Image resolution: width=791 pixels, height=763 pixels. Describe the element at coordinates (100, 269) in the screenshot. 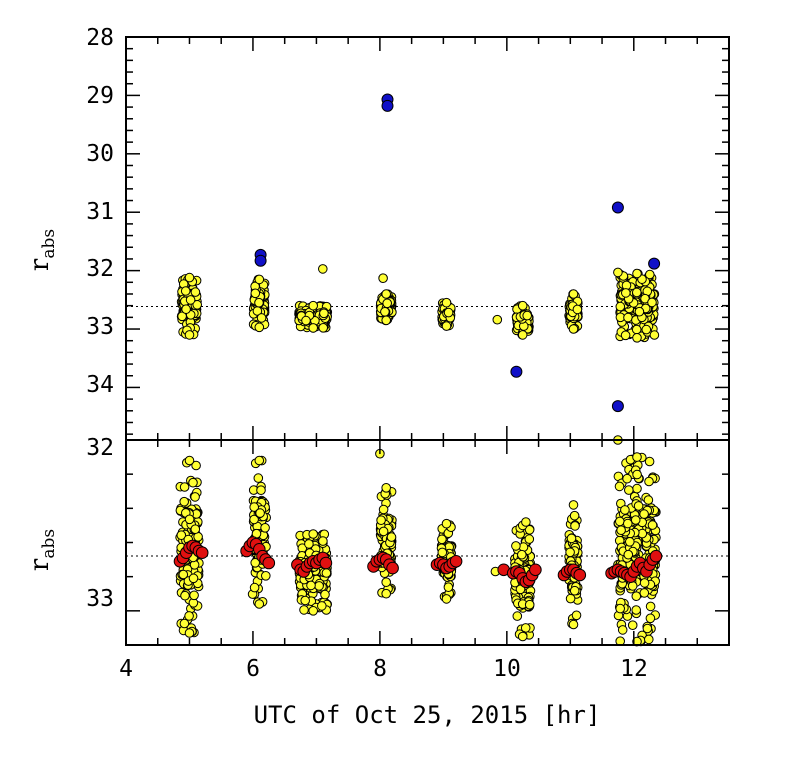

I see `top-y-tick-label: 32` at that location.